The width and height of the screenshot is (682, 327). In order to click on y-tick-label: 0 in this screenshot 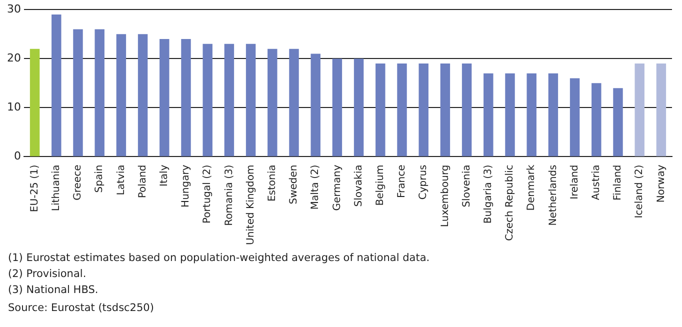, I will do `click(17, 156)`.